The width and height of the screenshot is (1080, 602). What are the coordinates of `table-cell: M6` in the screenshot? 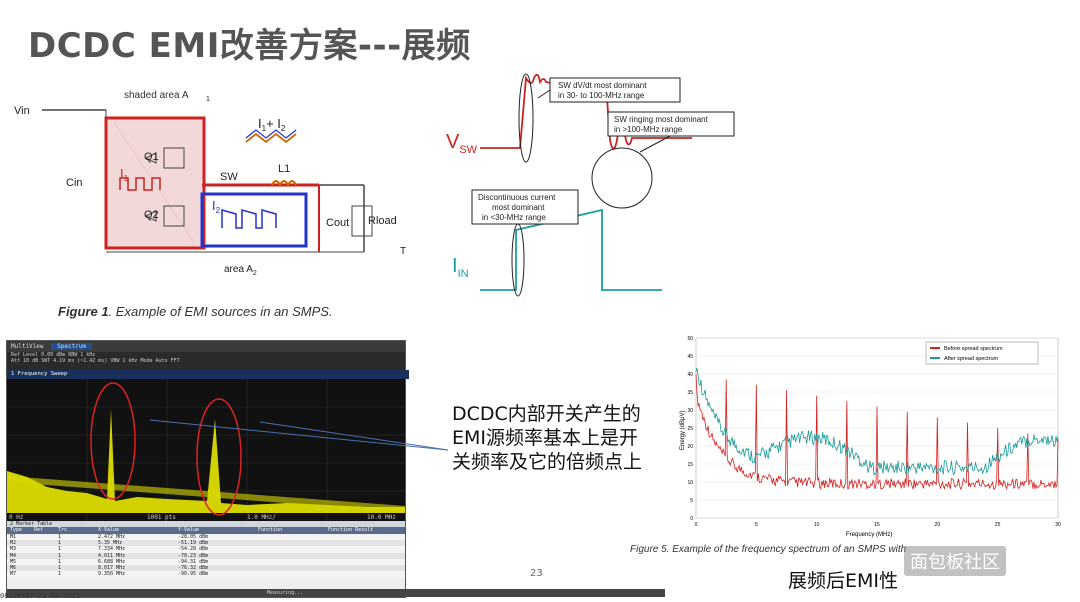 It's located at (13, 567).